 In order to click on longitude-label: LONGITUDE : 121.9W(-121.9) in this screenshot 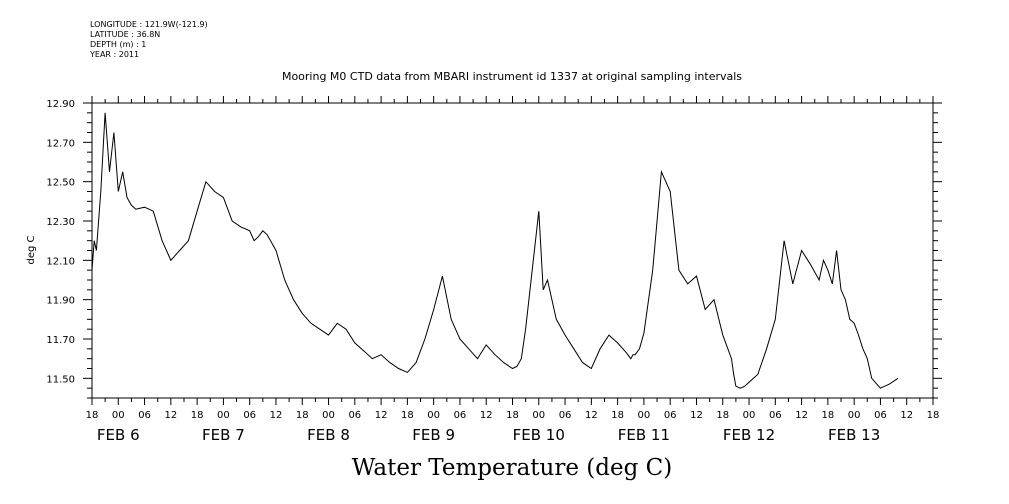, I will do `click(149, 24)`.